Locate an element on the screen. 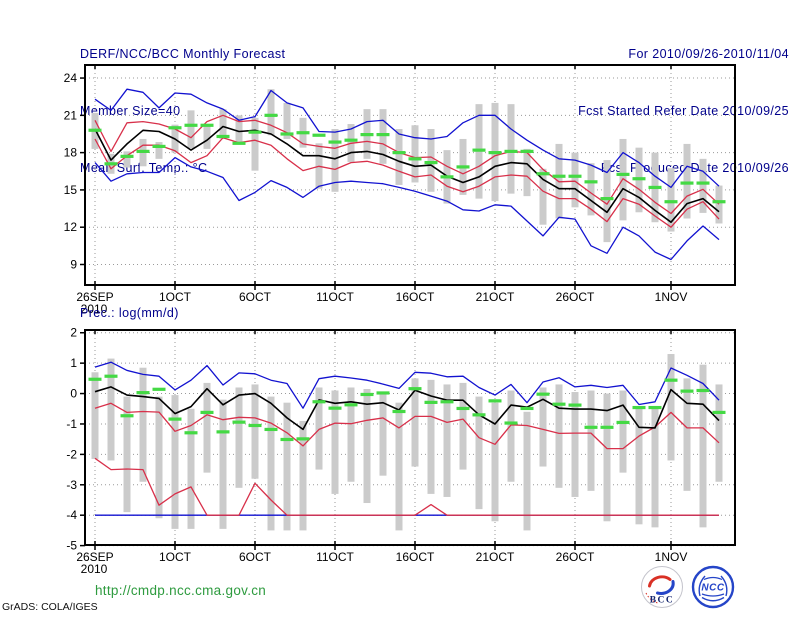  grads-credit: GrADS: COLA/IGES is located at coordinates (50, 607).